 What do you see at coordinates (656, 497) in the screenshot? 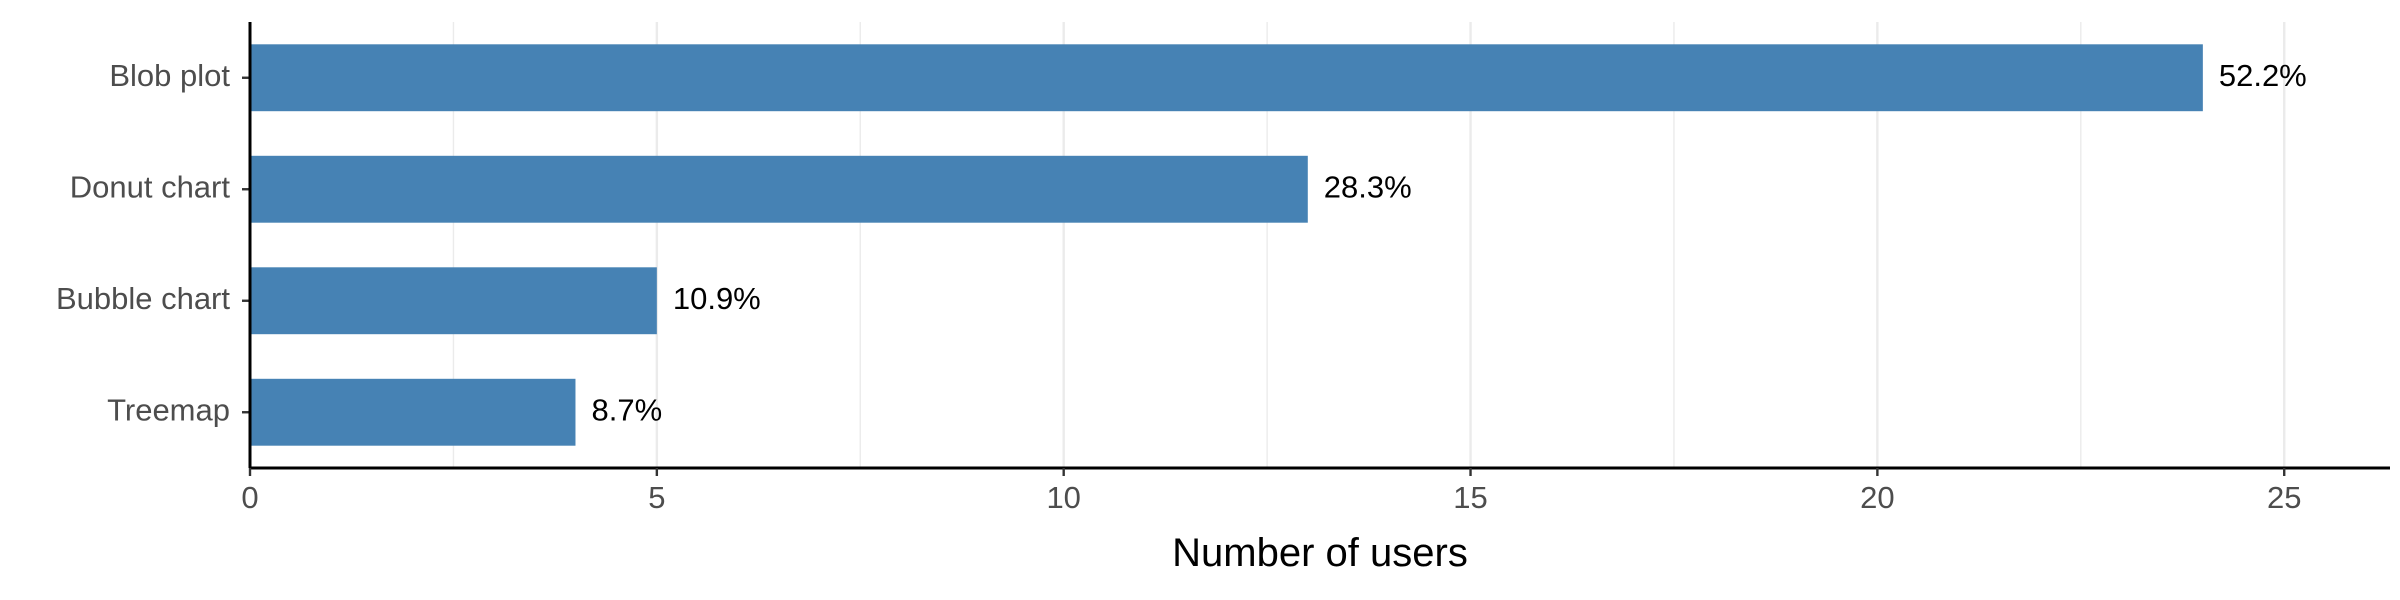
I see `x-tick-label: 5` at bounding box center [656, 497].